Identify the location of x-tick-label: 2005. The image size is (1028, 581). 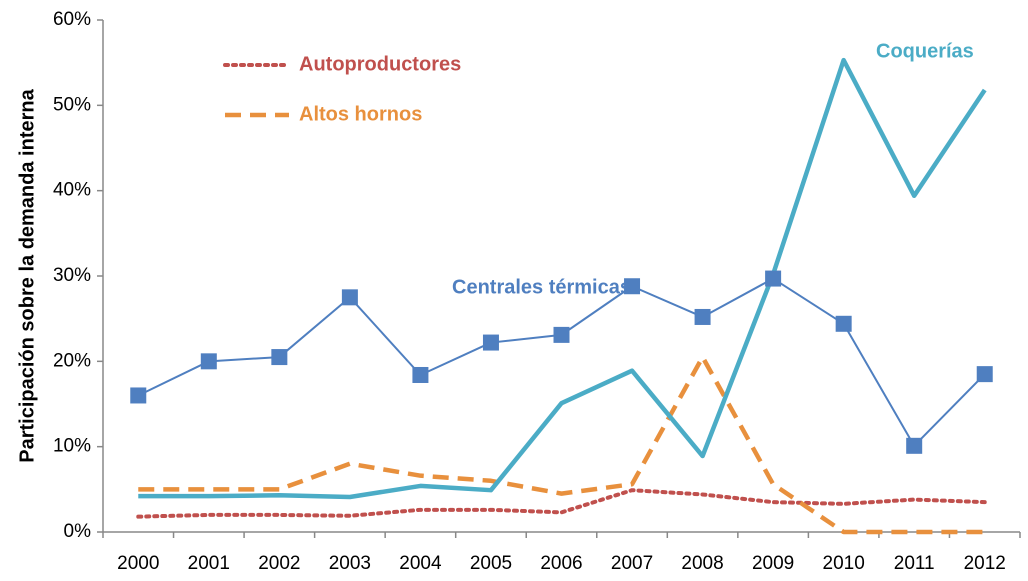
(491, 563).